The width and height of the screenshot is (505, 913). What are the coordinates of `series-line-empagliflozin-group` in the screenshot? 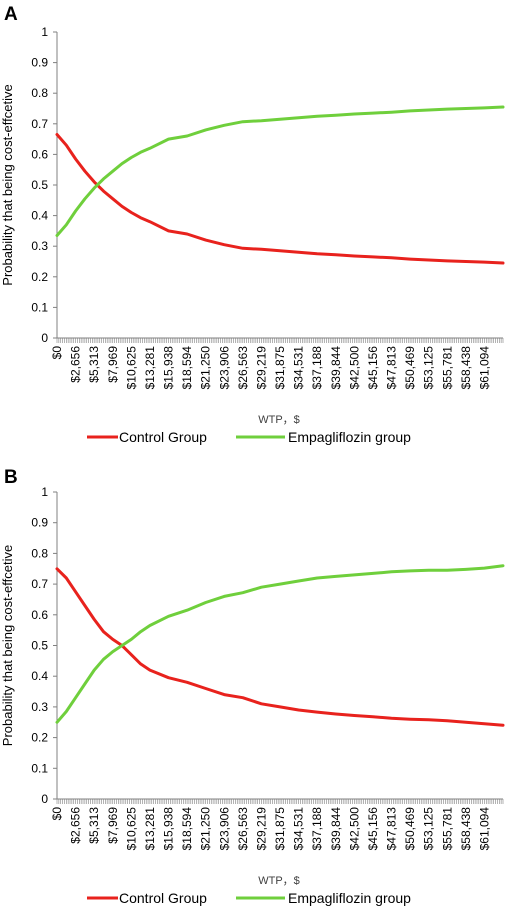 It's located at (280, 171).